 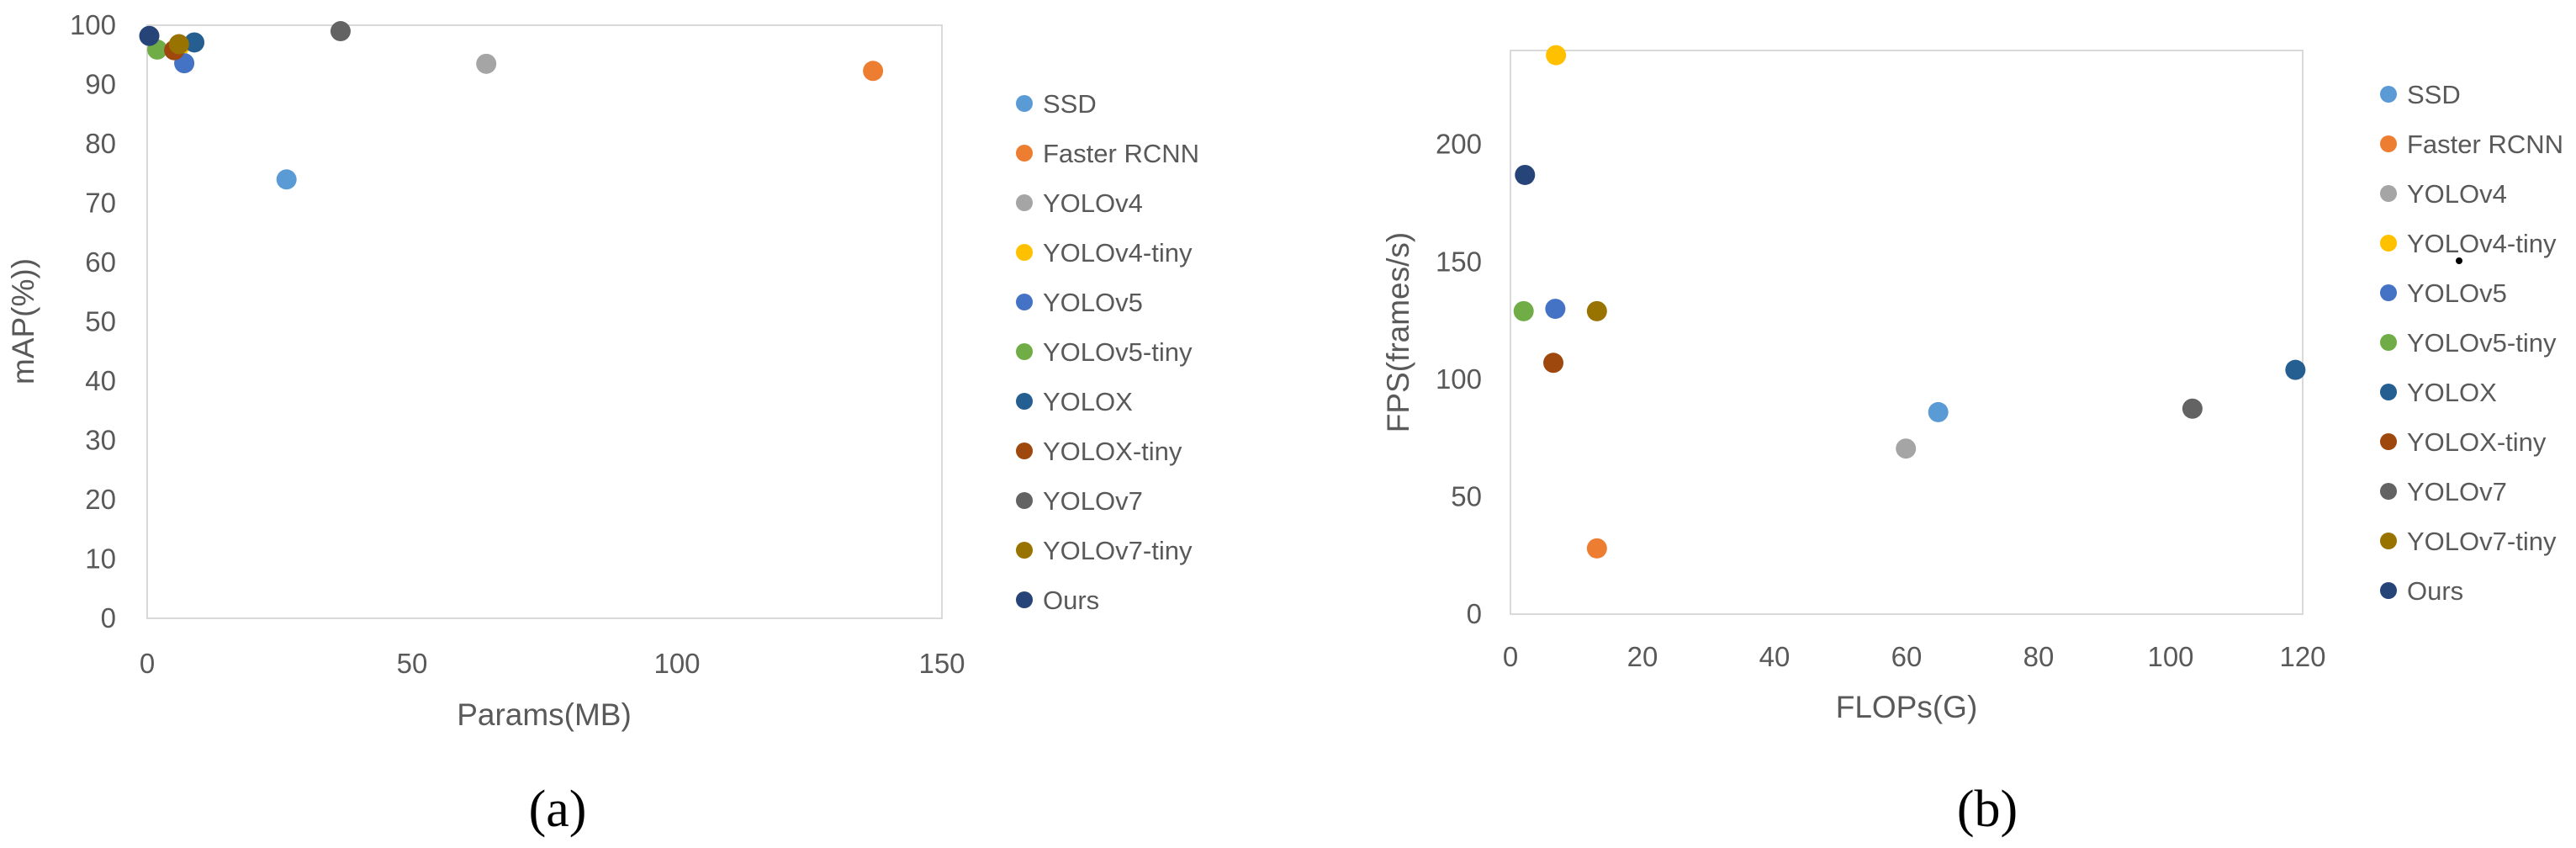 I want to click on chart-a-y-tick-label: 80, so click(x=100, y=143).